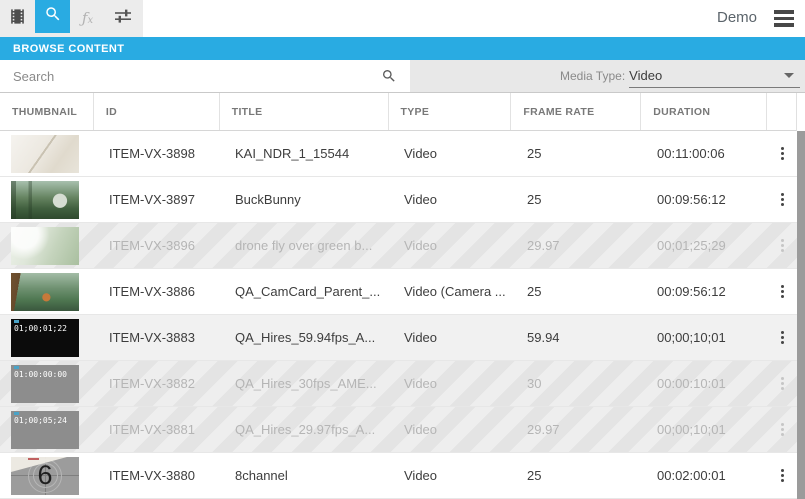 Image resolution: width=805 pixels, height=499 pixels. I want to click on item-title: BuckBunny, so click(268, 199).